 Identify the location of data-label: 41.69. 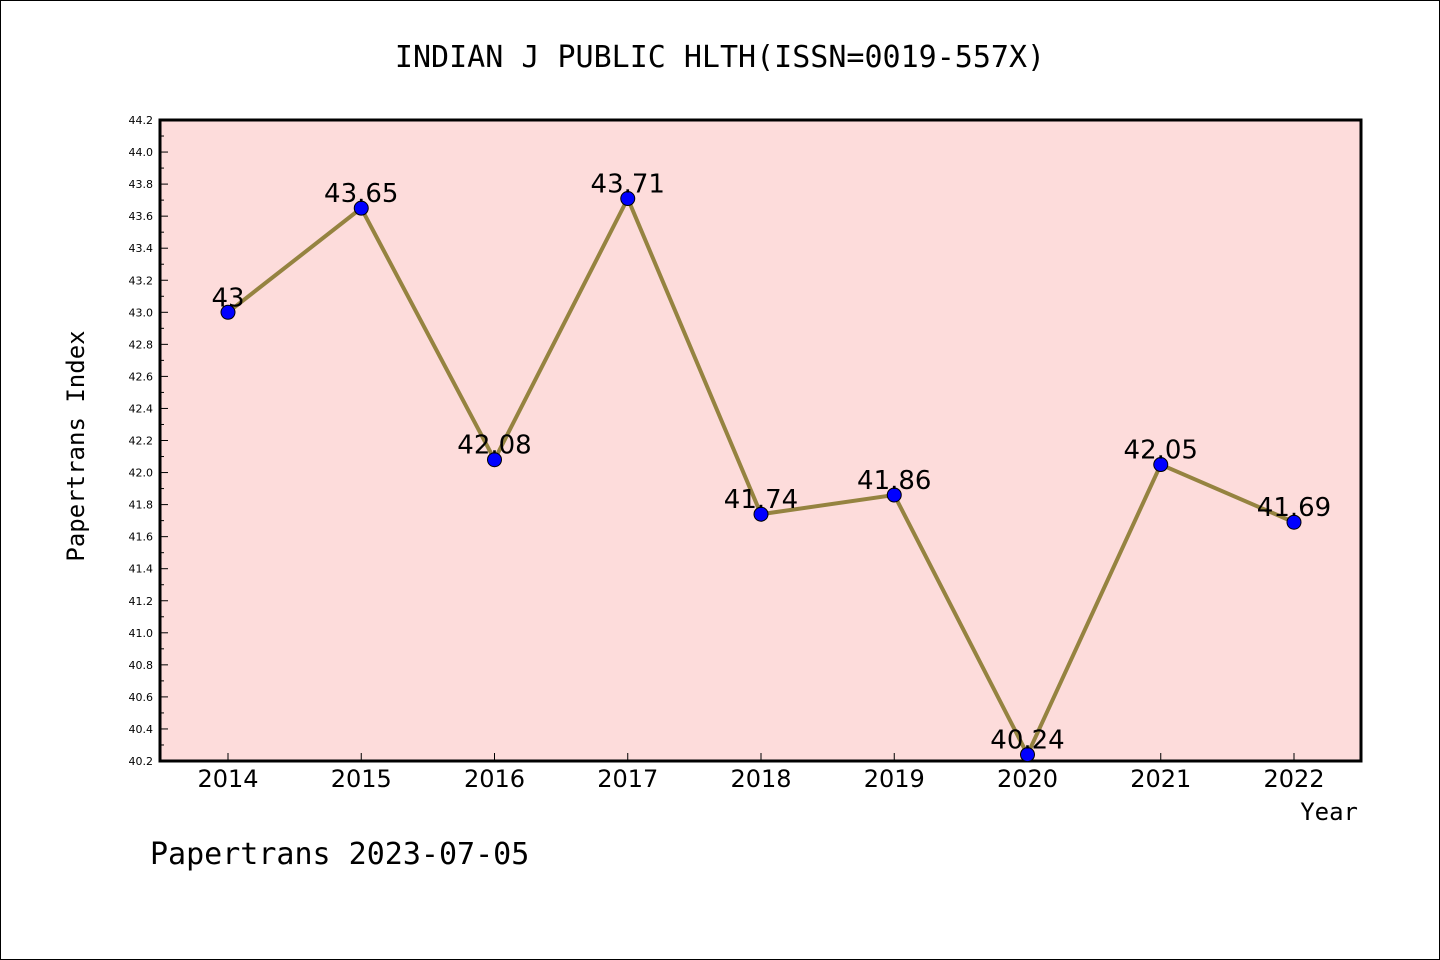
(1294, 508).